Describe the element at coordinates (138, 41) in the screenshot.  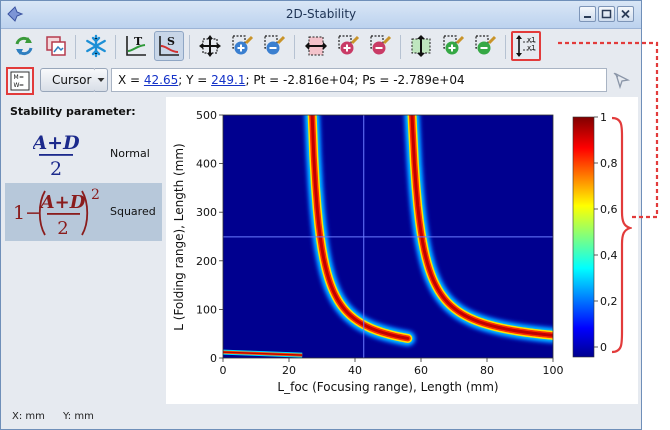
I see `svg-text: T` at that location.